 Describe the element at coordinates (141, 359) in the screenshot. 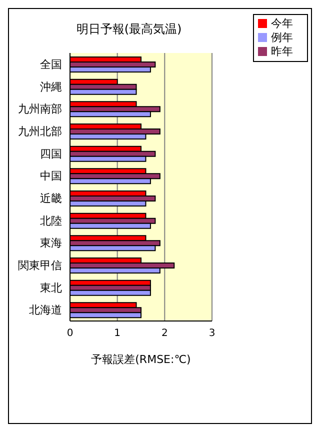

I see `x-axis-title: 予報誤差(RMSE:℃)` at that location.